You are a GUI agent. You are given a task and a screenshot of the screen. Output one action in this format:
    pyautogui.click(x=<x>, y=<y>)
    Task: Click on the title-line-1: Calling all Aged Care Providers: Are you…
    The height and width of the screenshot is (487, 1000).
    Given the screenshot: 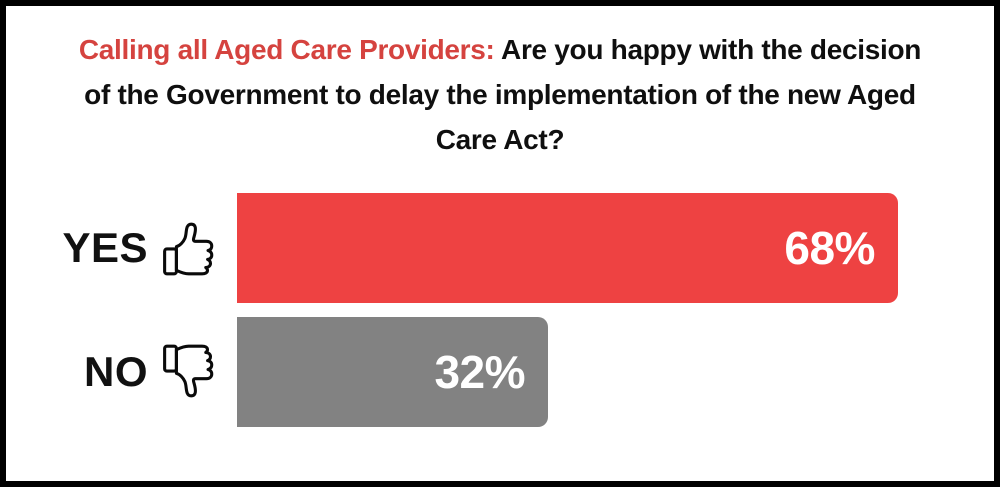 What is the action you would take?
    pyautogui.click(x=500, y=49)
    